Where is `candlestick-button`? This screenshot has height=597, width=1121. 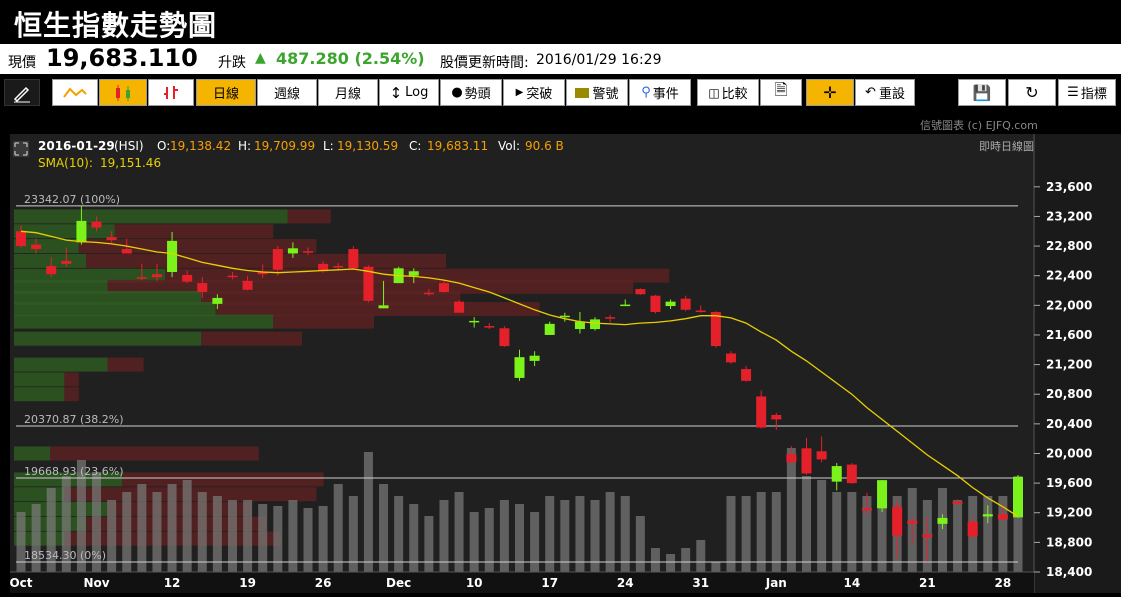
candlestick-button is located at coordinates (123, 92).